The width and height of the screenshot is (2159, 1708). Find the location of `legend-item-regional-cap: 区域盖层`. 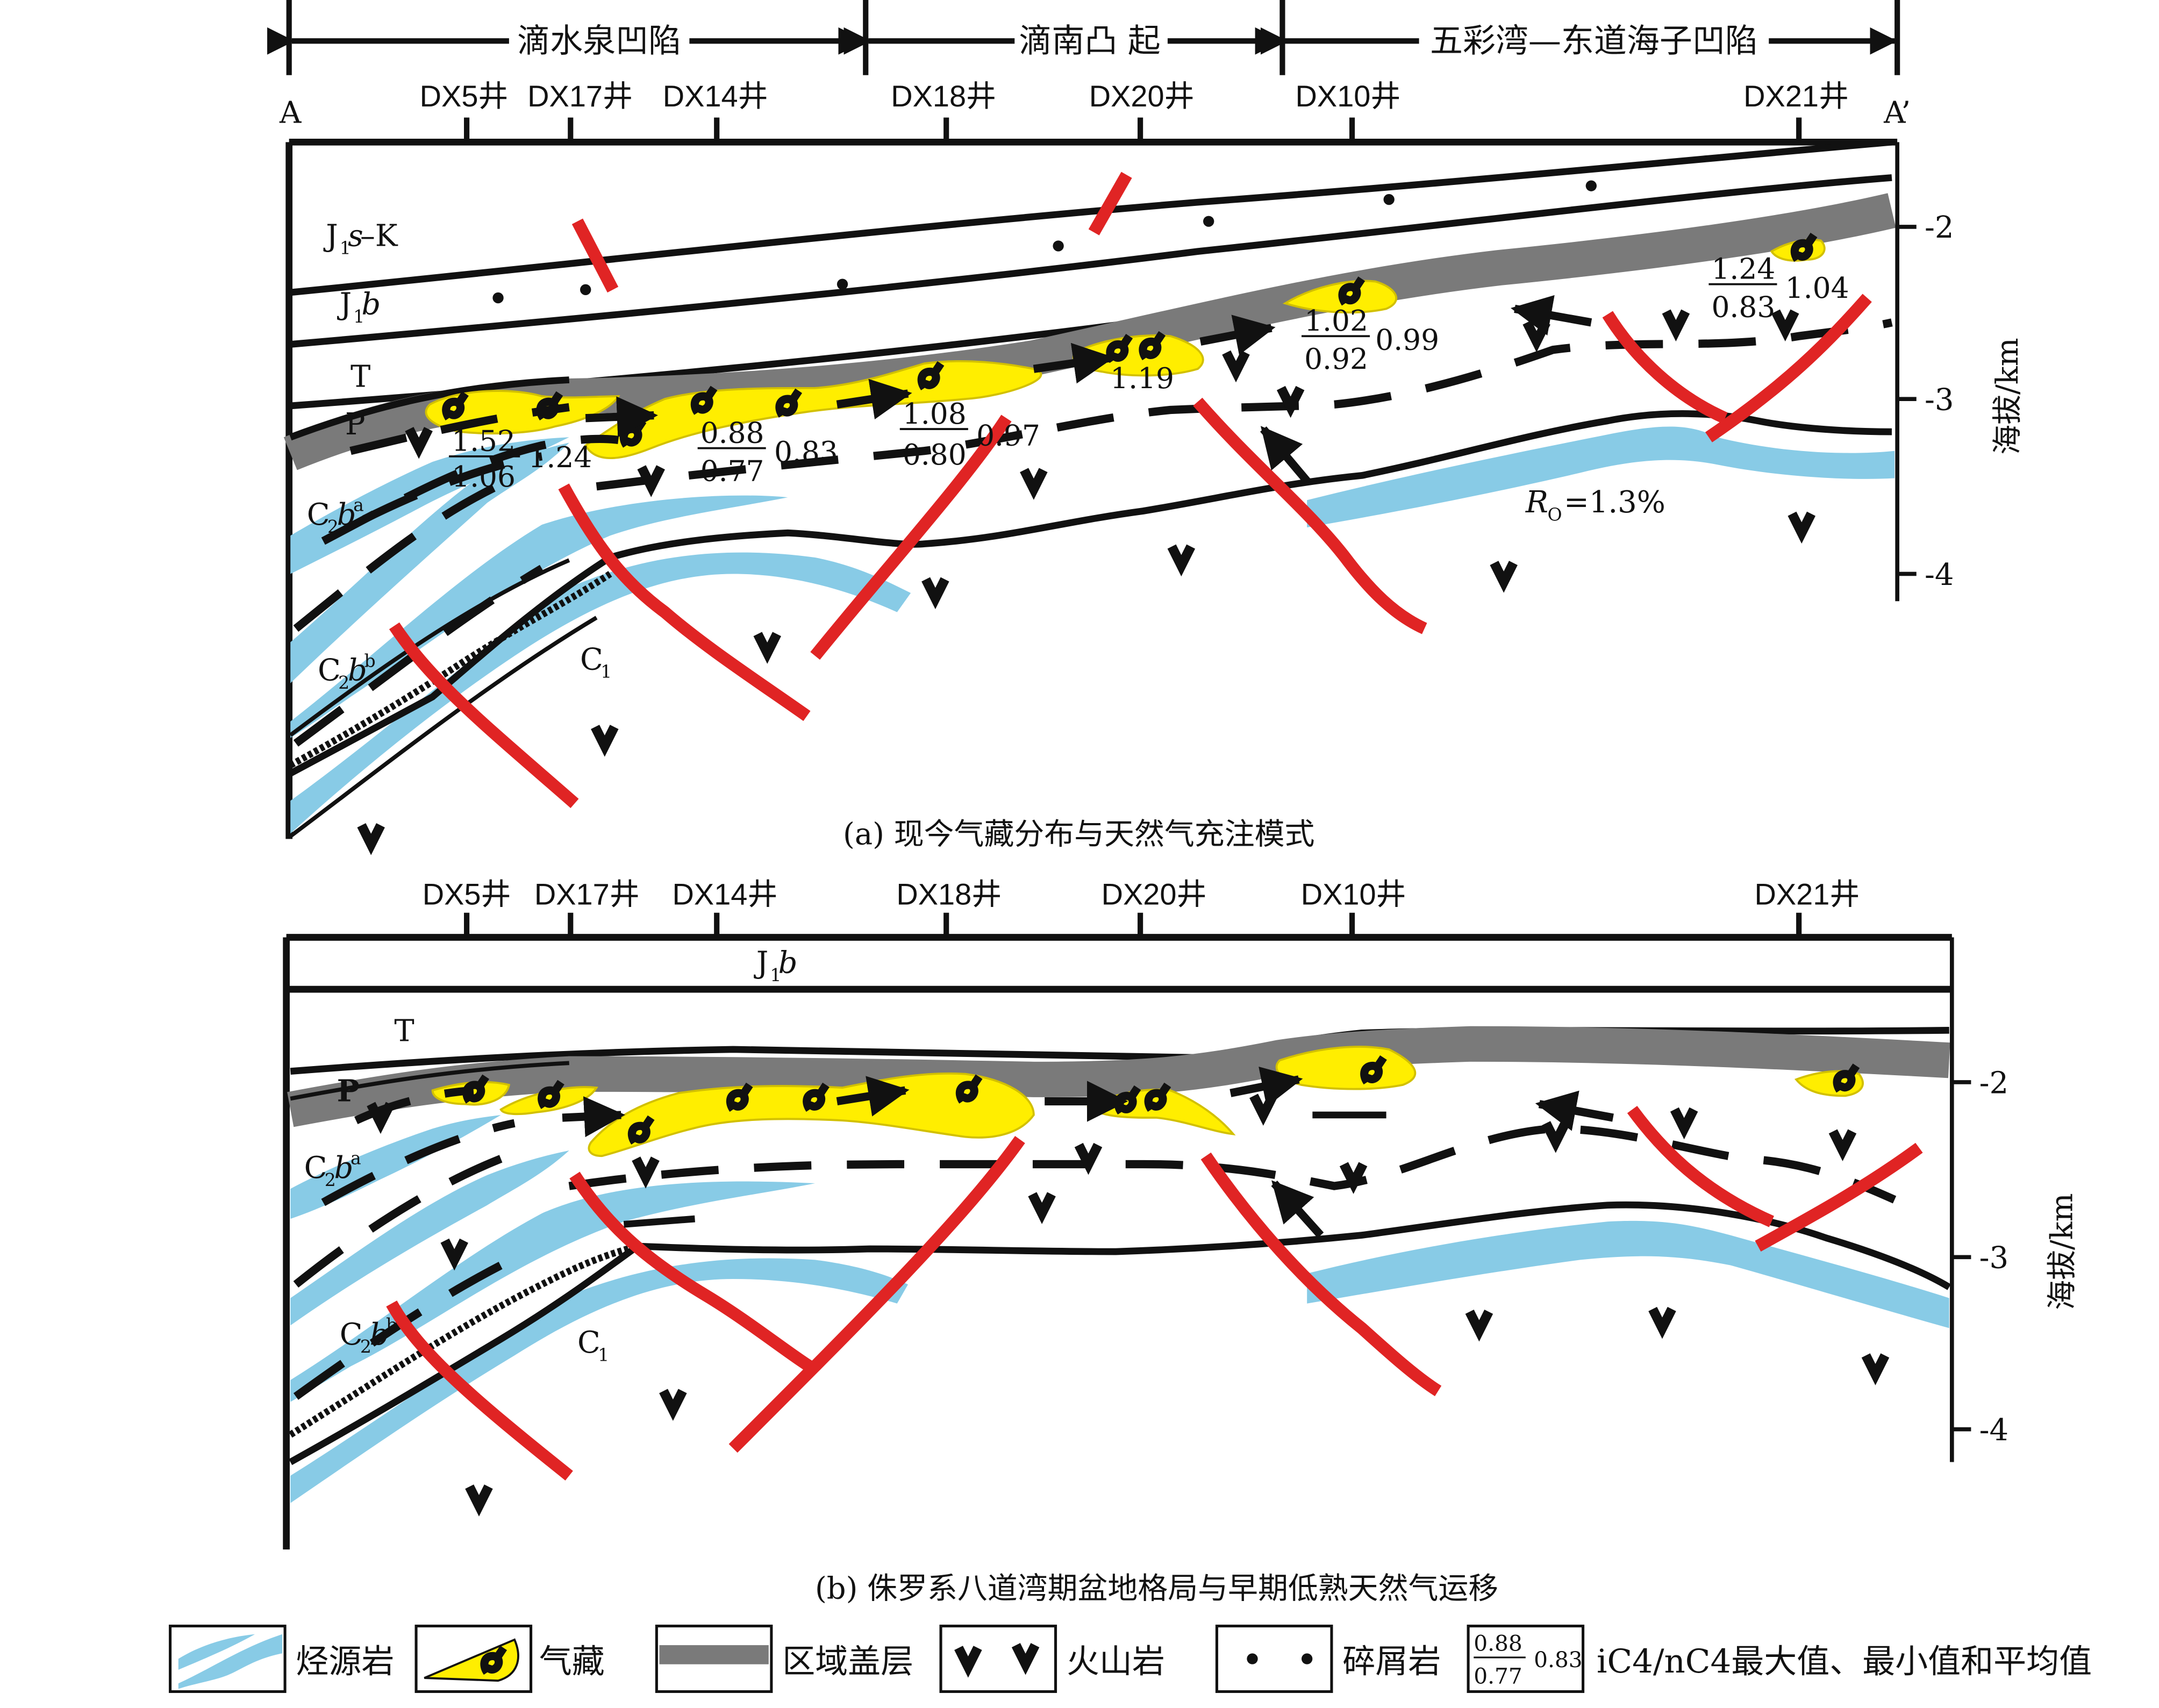

legend-item-regional-cap: 区域盖层 is located at coordinates (784, 1658).